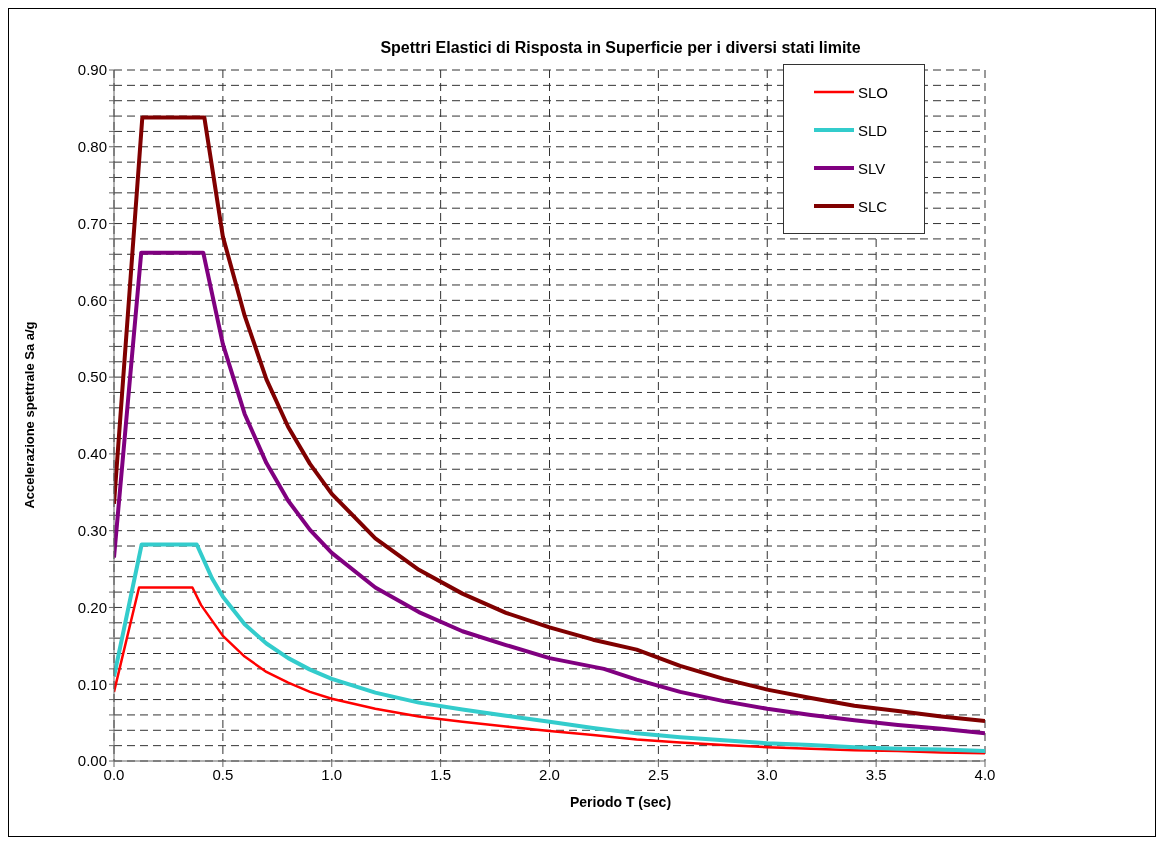  I want to click on legend-label: SLV, so click(872, 168).